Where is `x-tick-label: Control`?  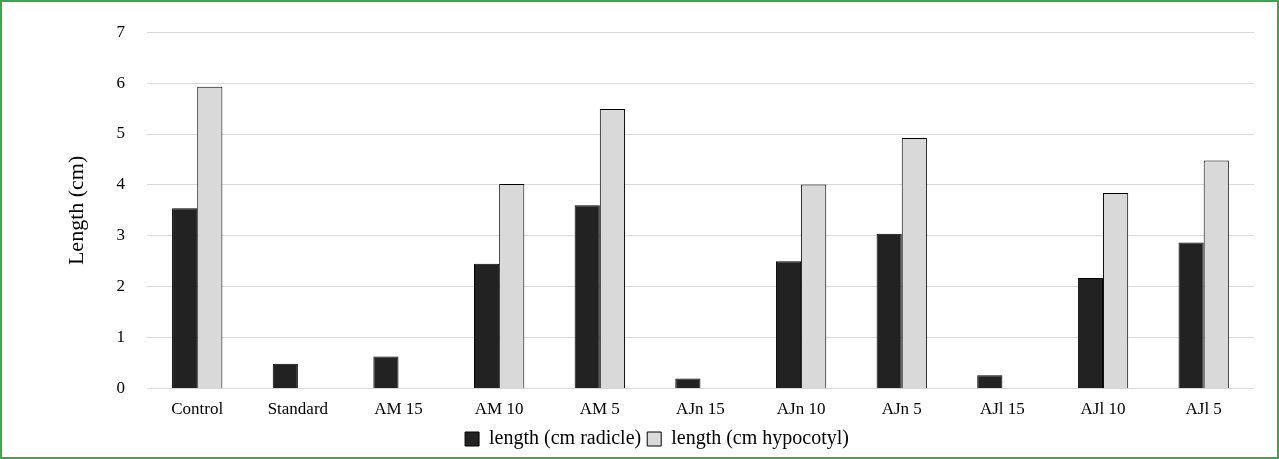 x-tick-label: Control is located at coordinates (197, 409).